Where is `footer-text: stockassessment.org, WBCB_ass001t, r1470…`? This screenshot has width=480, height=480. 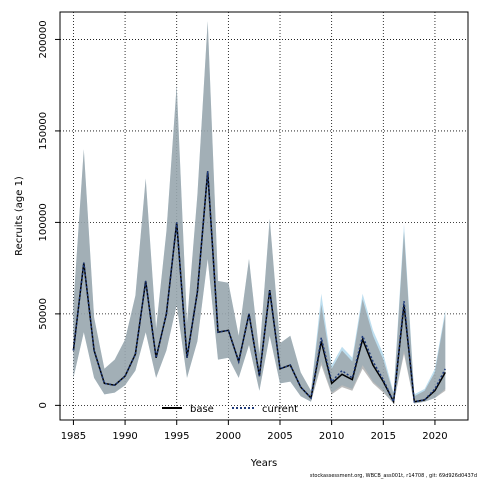
footer-text: stockassessment.org, WBCB_ass001t, r1470… is located at coordinates (393, 476).